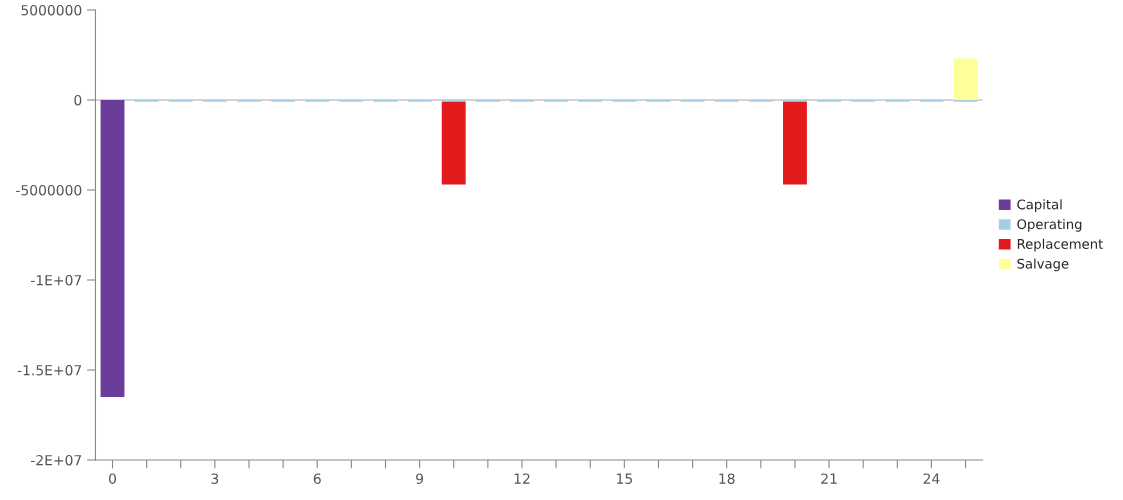 The image size is (1123, 500). Describe the element at coordinates (420, 478) in the screenshot. I see `x-tick-label: 9` at that location.